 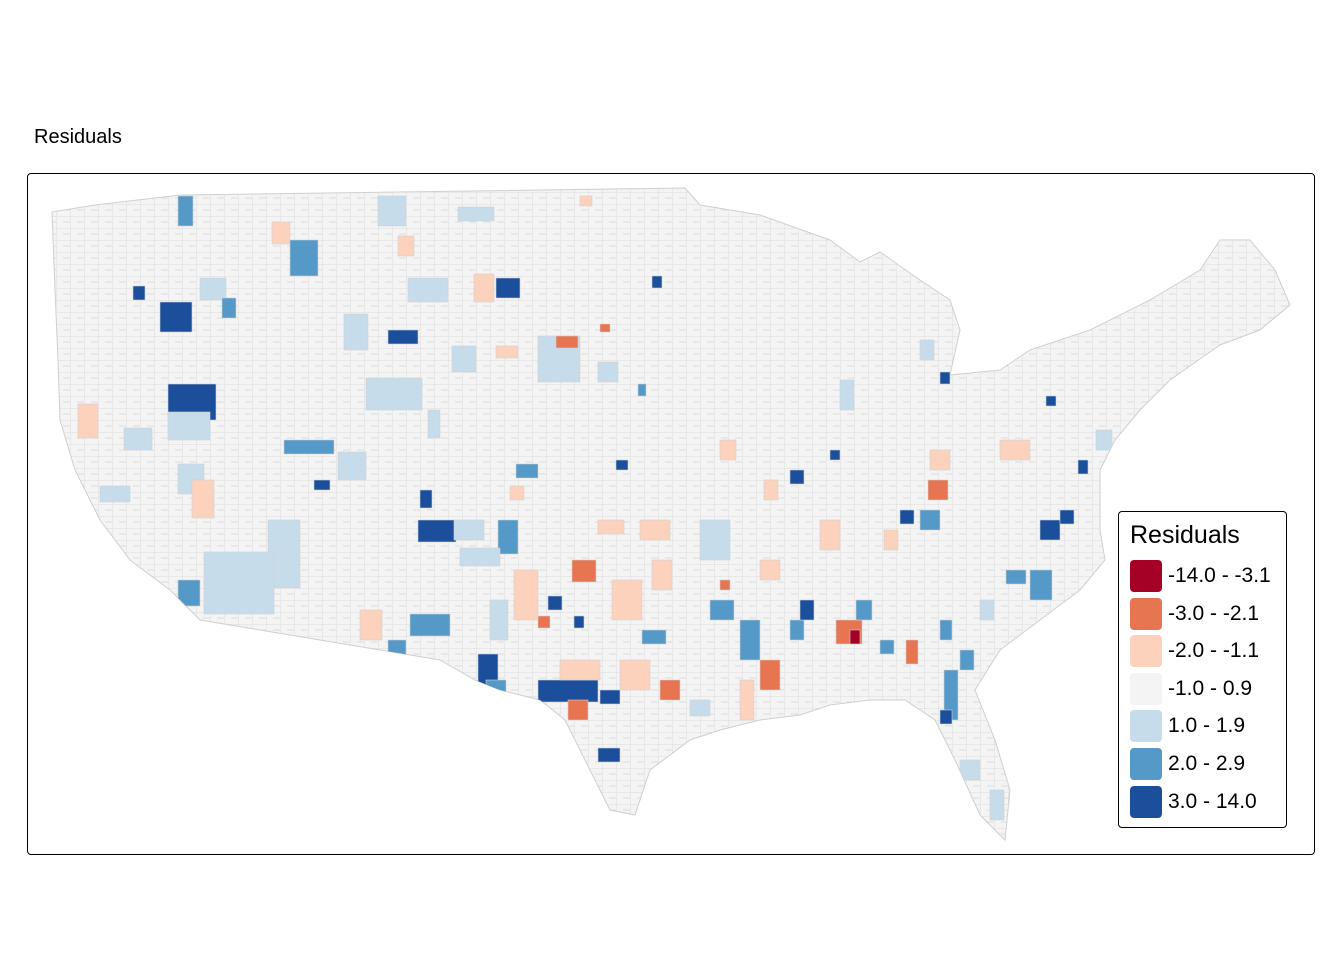 I want to click on legend-label: -14.0 - -3.1, so click(x=1219, y=575).